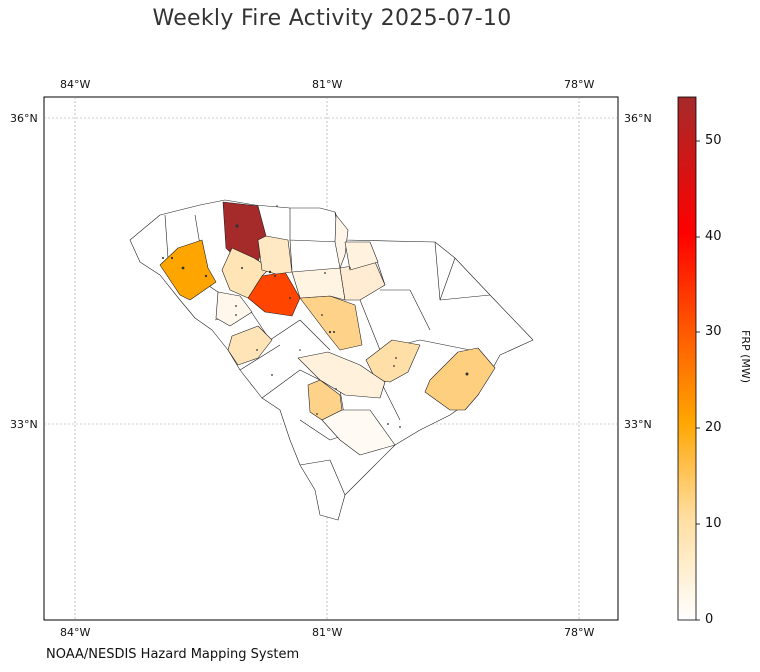  I want to click on county-frp-6a, so click(246, 273).